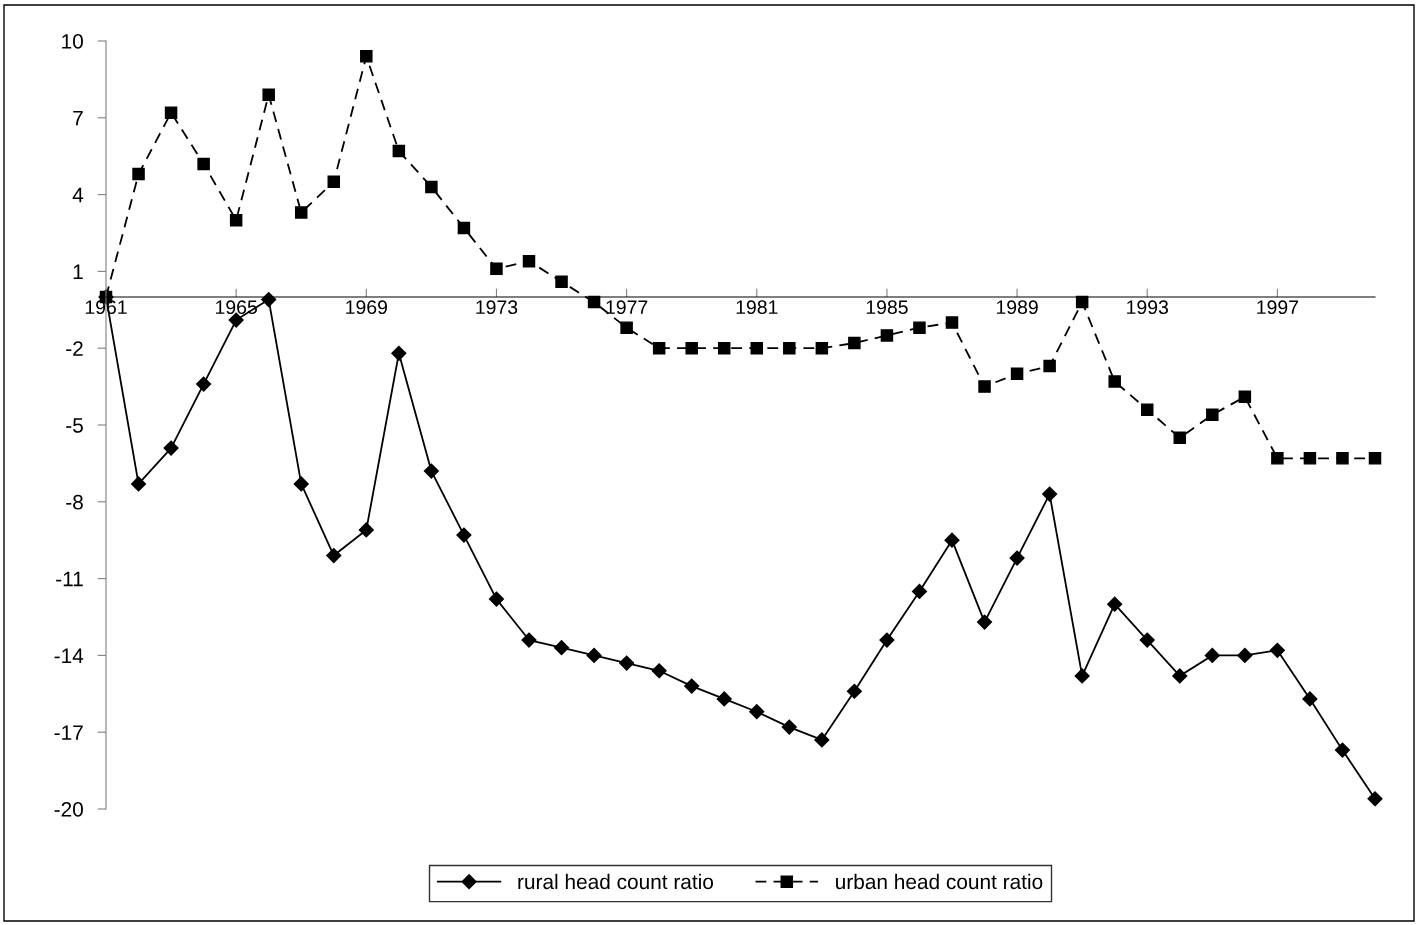 The image size is (1419, 925). What do you see at coordinates (78, 195) in the screenshot?
I see `y-tick-label: 4` at bounding box center [78, 195].